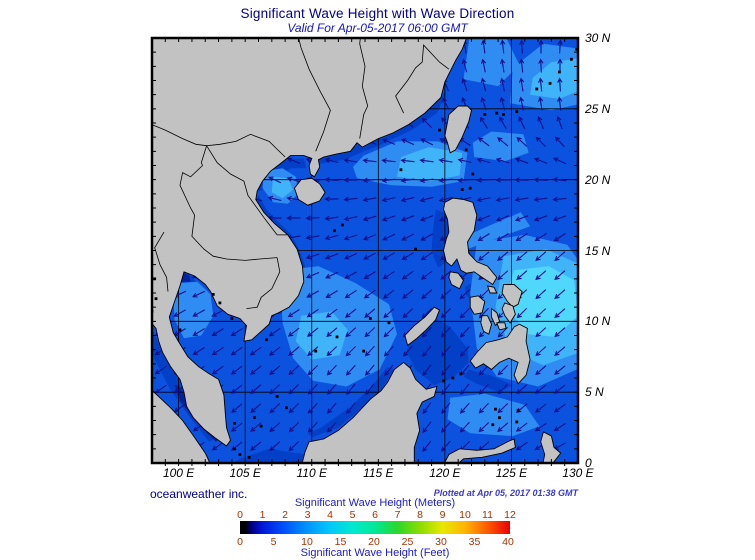 This screenshot has height=560, width=755. What do you see at coordinates (598, 250) in the screenshot?
I see `lat-label: 15 N` at bounding box center [598, 250].